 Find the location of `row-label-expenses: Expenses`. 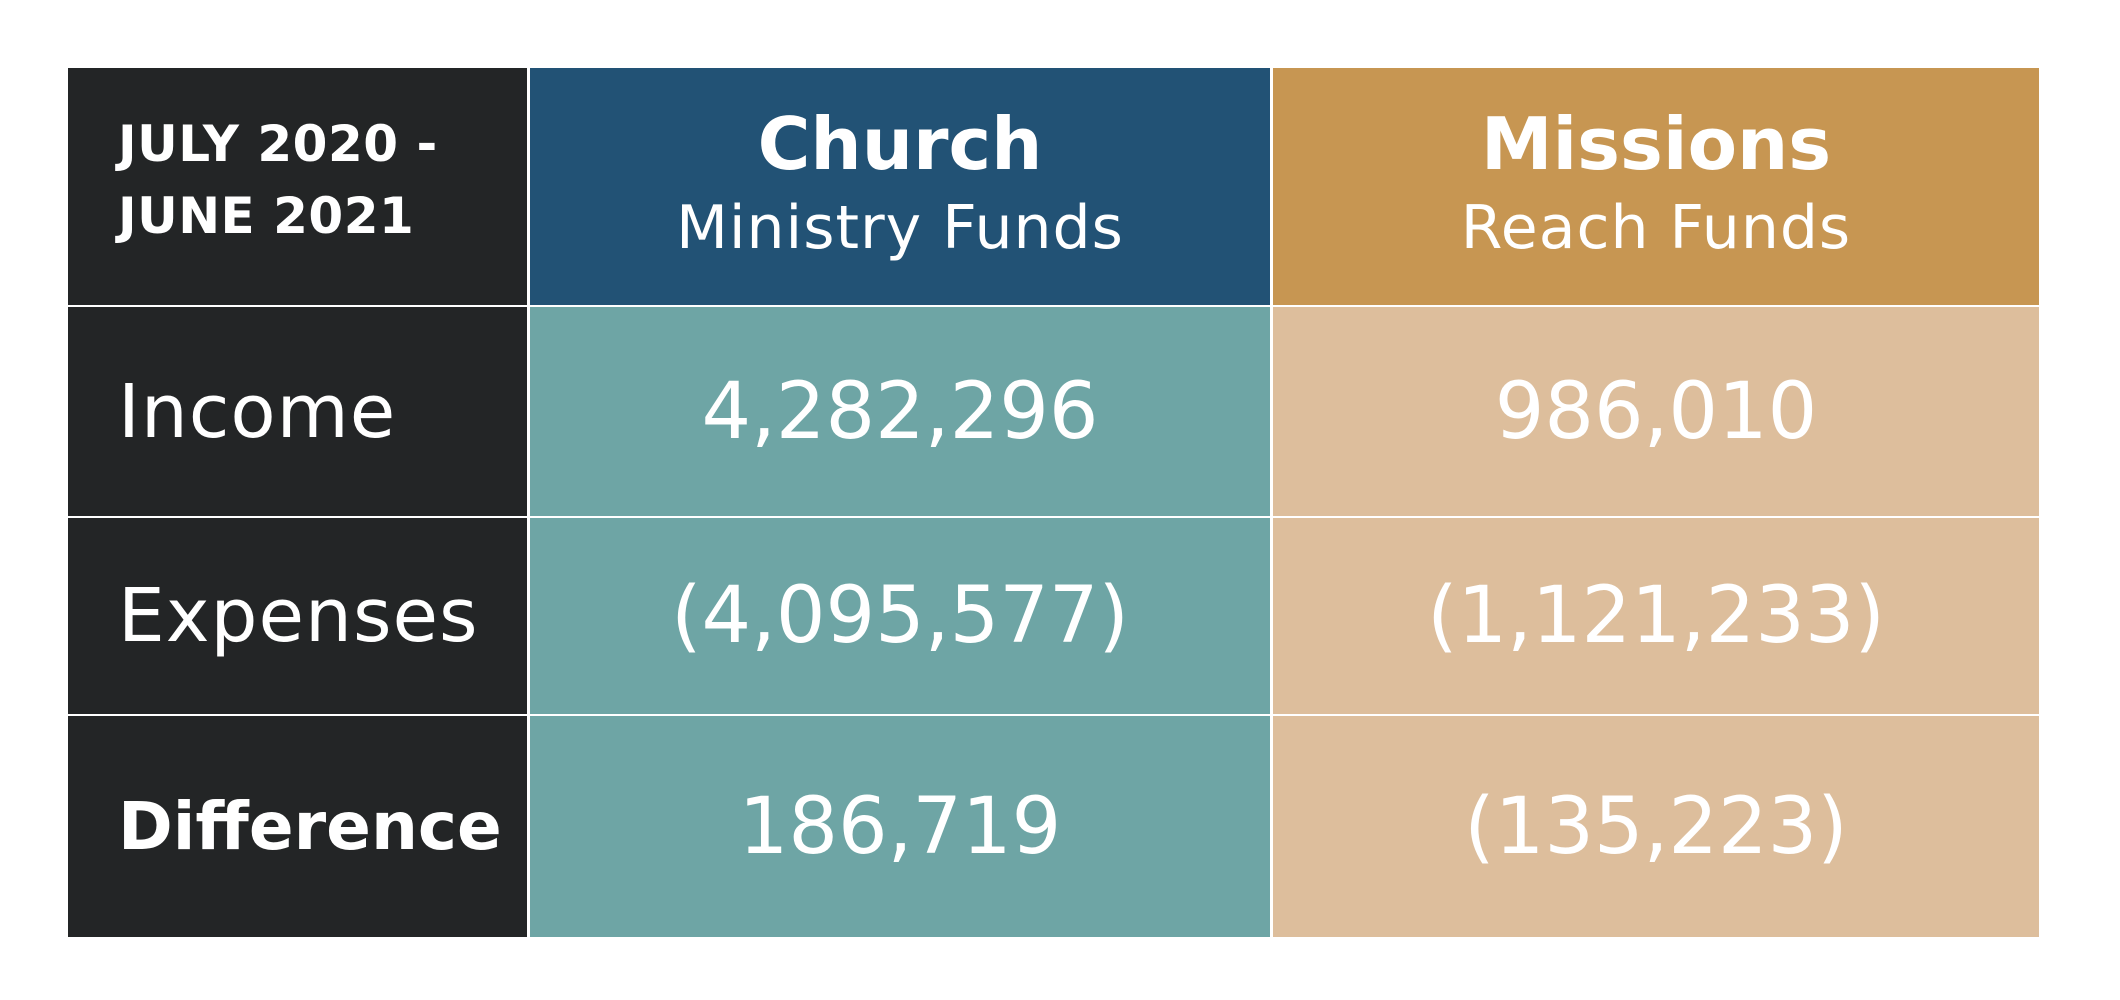

row-label-expenses: Expenses is located at coordinates (297, 616).